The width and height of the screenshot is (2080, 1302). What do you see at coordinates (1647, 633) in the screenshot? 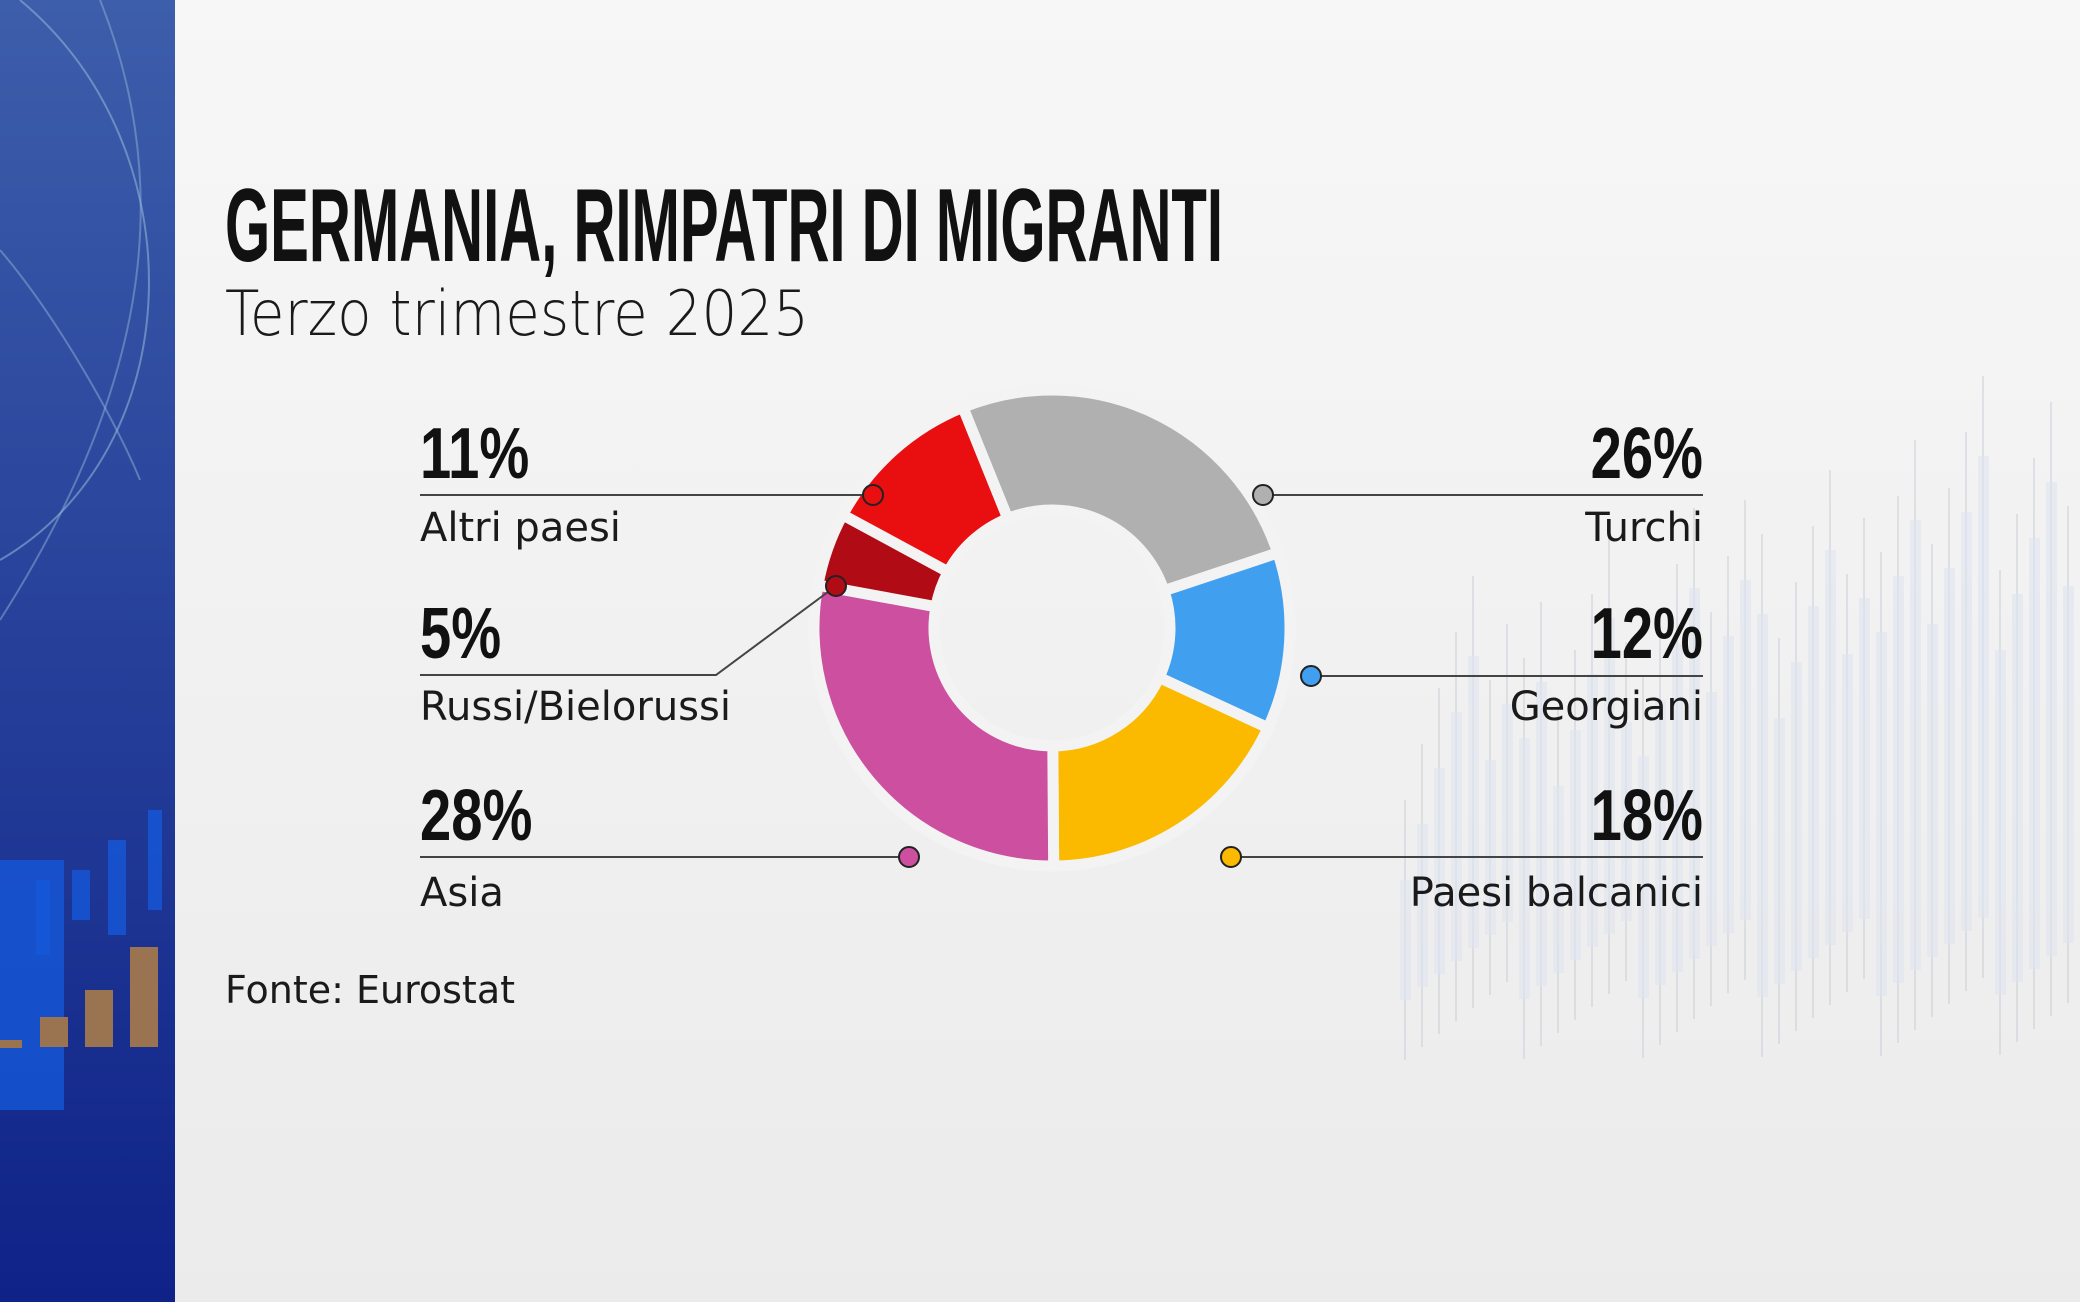
I see `slice-value-label: 12%` at bounding box center [1647, 633].